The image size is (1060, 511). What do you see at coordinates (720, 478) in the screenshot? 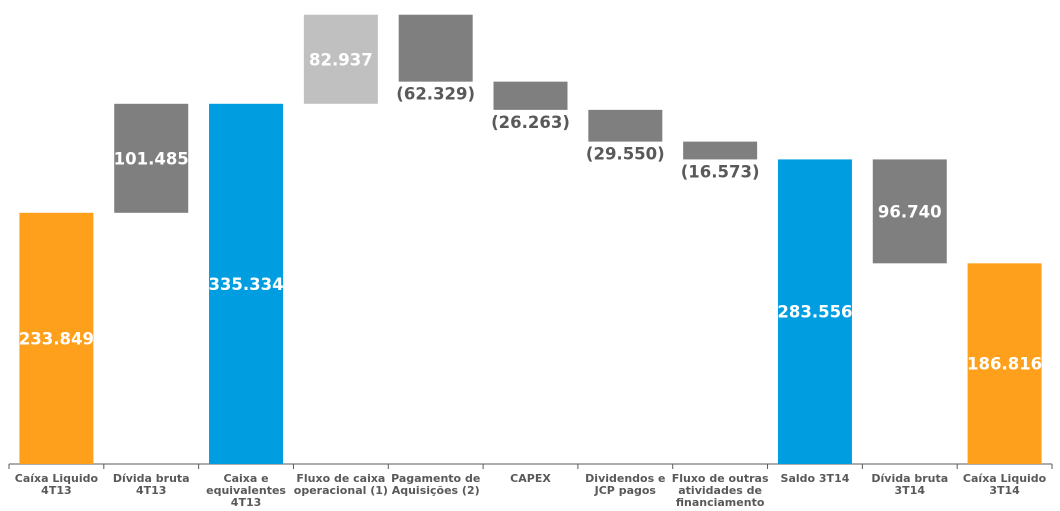
I see `category-label-8-line-1: Fluxo de outras` at bounding box center [720, 478].